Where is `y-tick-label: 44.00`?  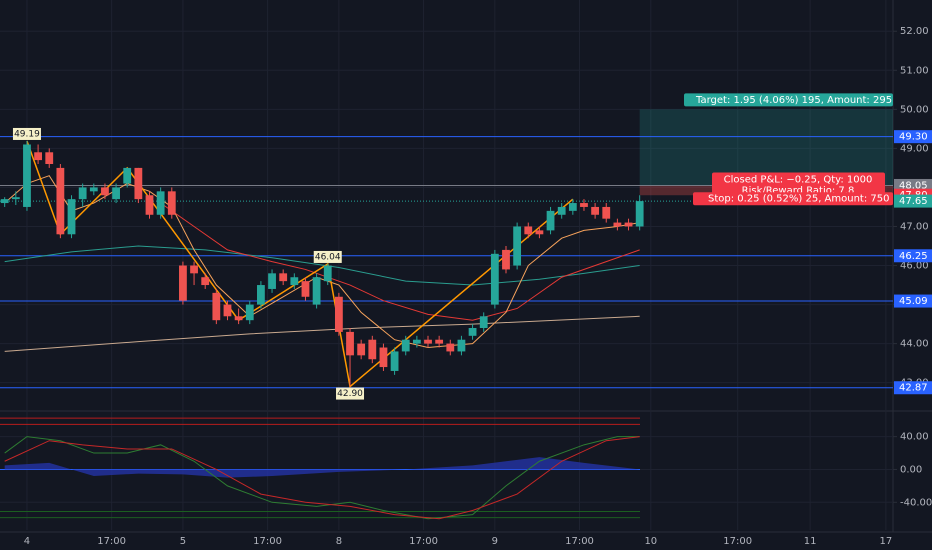 y-tick-label: 44.00 is located at coordinates (914, 344).